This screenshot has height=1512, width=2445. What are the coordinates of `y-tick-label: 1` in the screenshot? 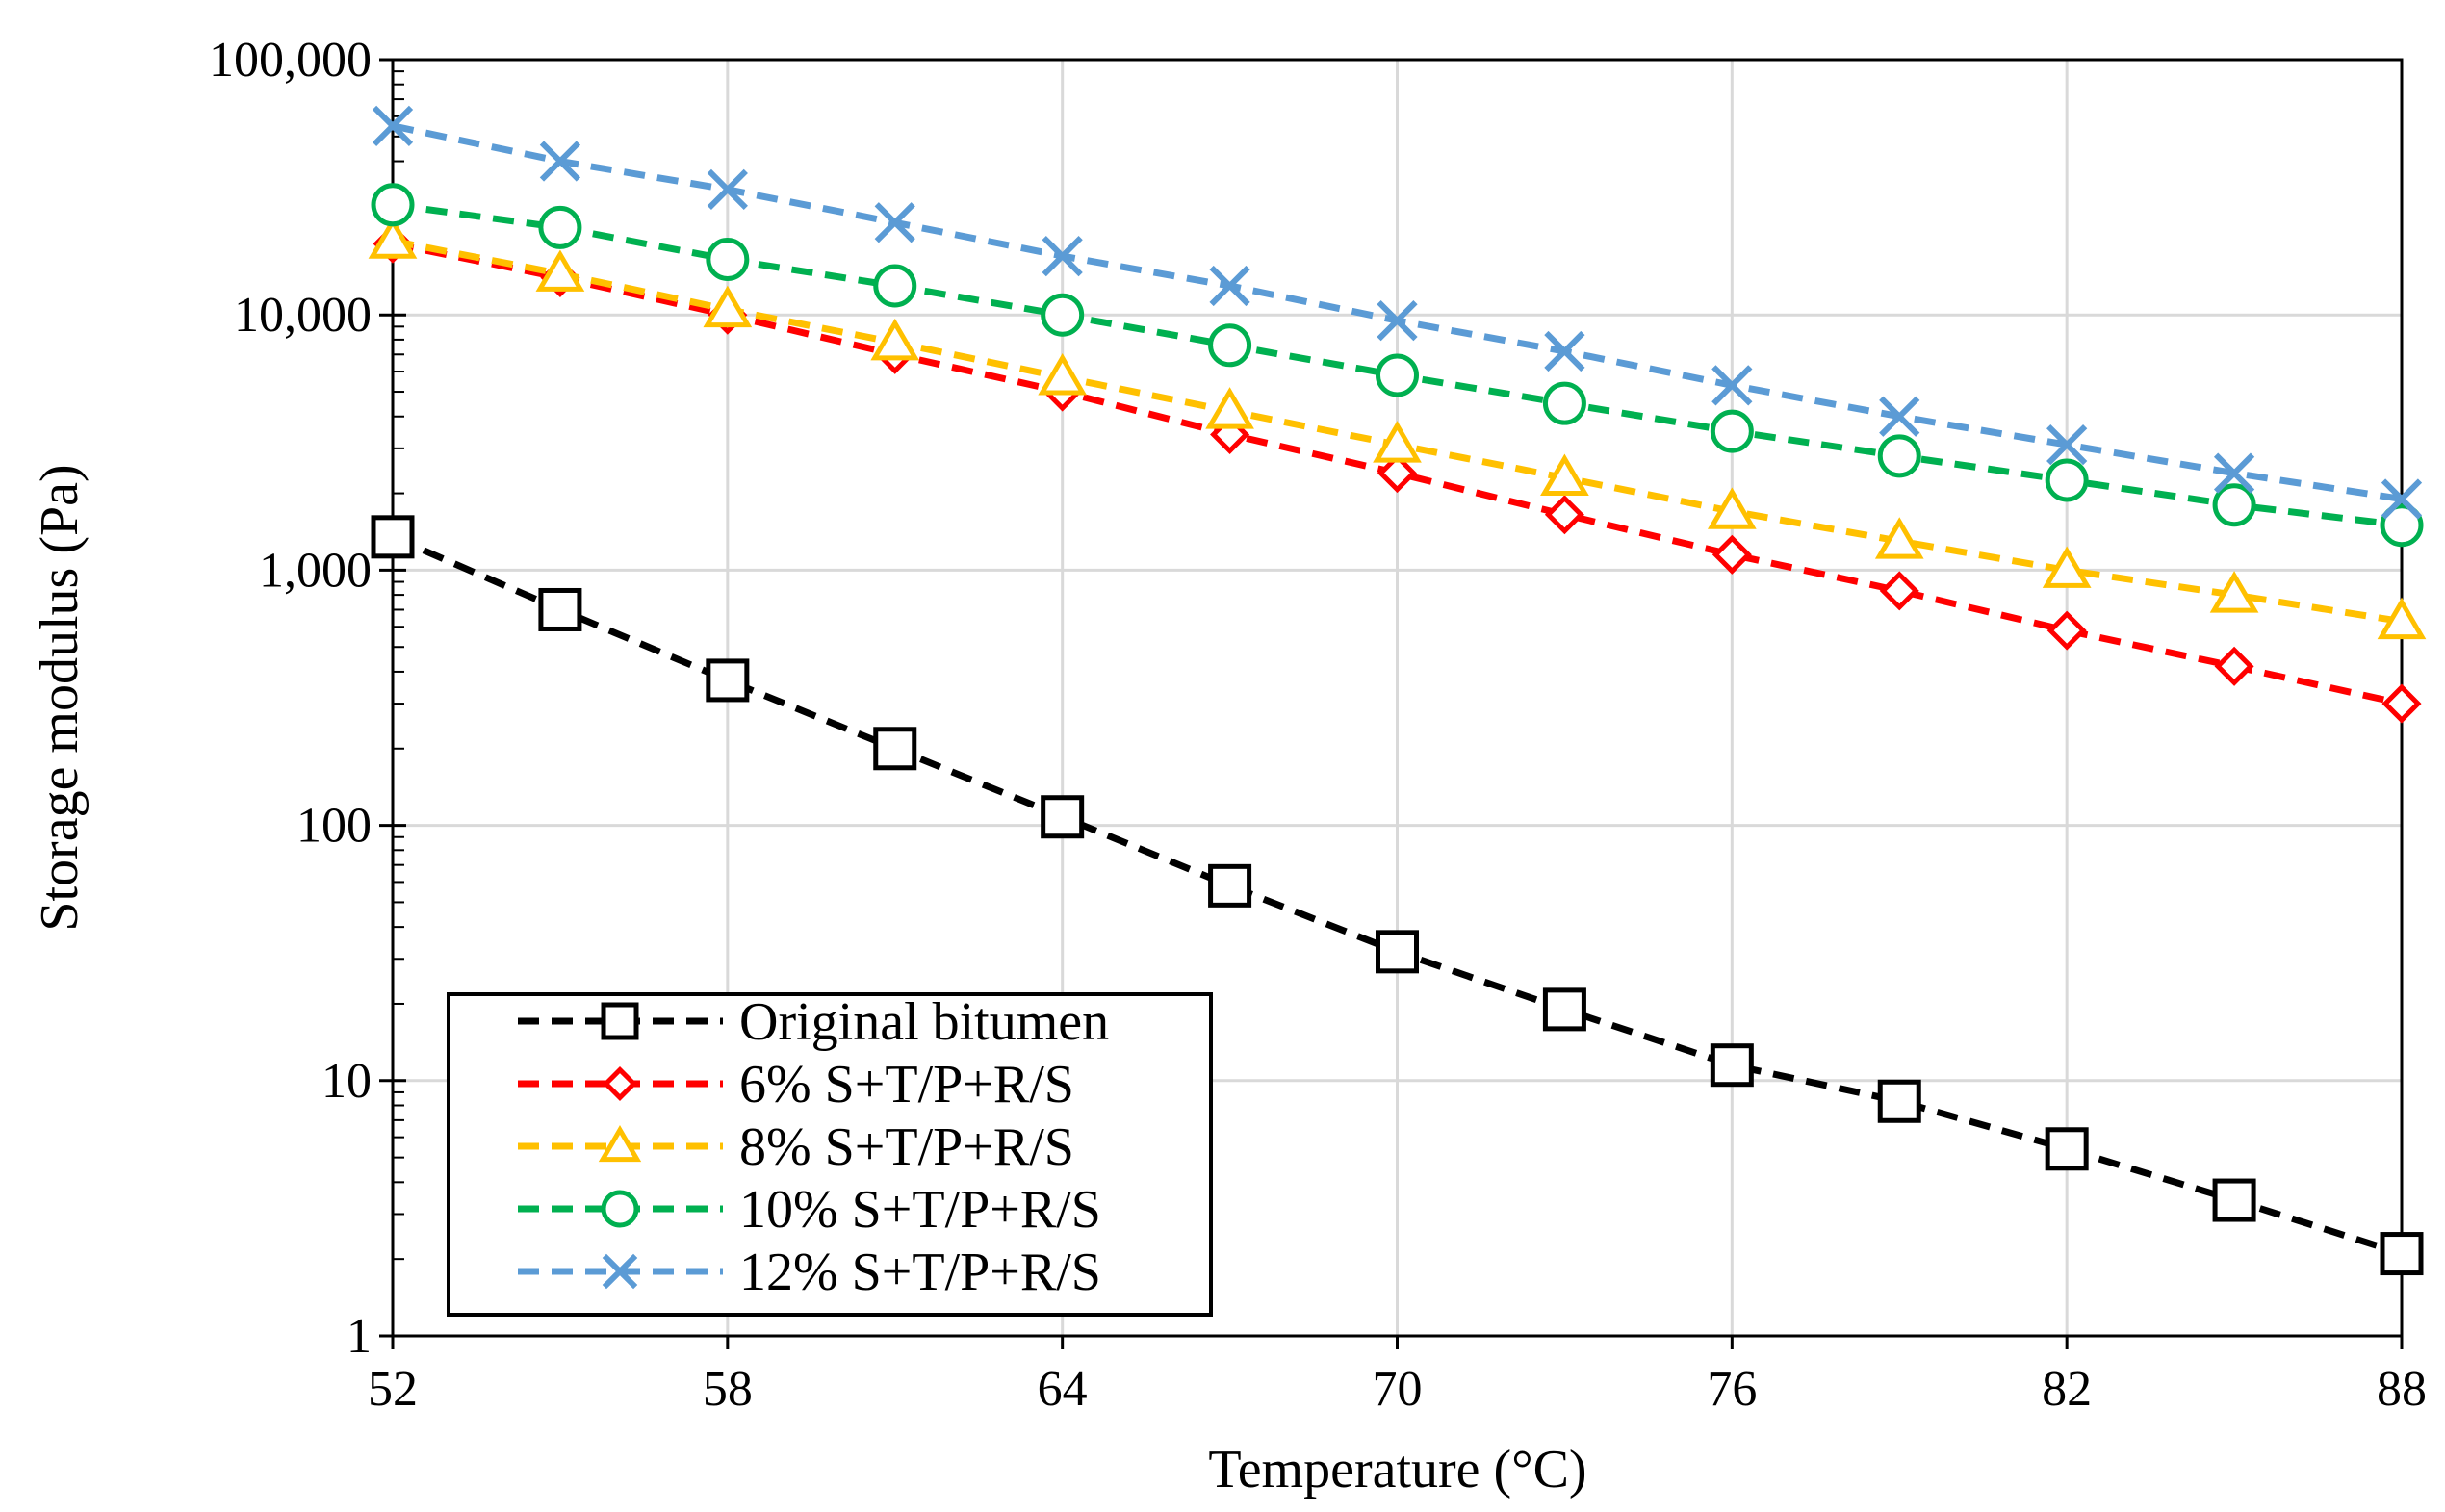 It's located at (359, 1336).